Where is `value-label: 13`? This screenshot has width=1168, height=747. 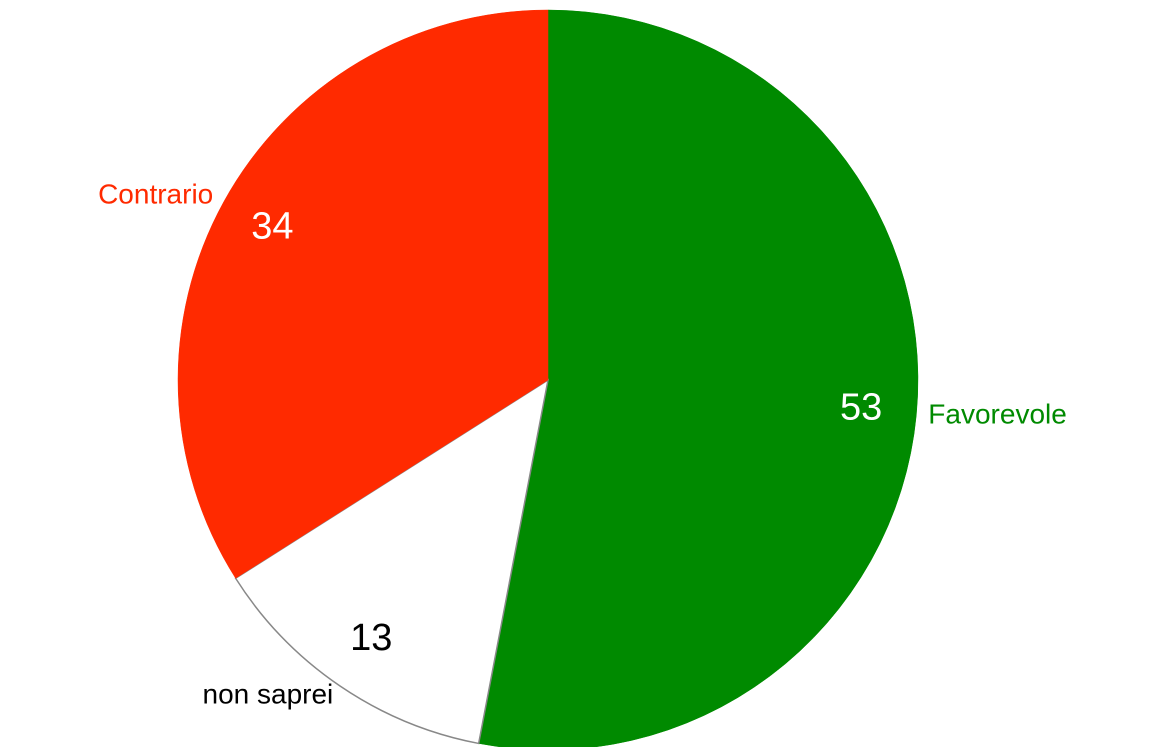
value-label: 13 is located at coordinates (371, 638).